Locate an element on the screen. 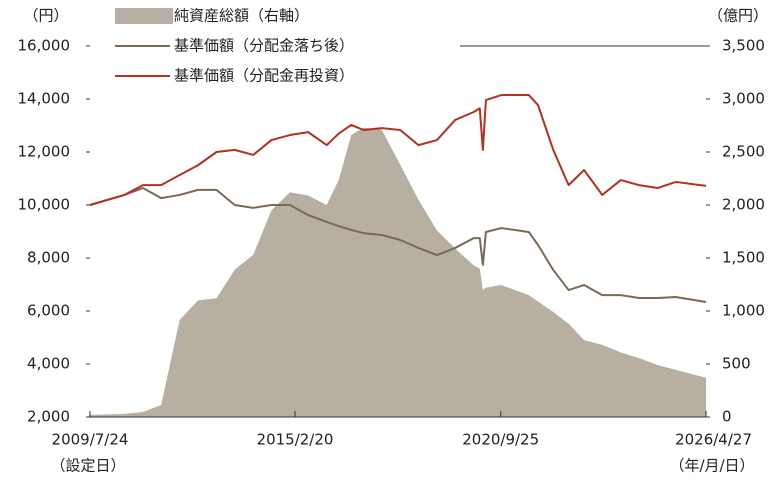 This screenshot has height=480, width=776. y2-tick-label: 3,500 is located at coordinates (743, 46).